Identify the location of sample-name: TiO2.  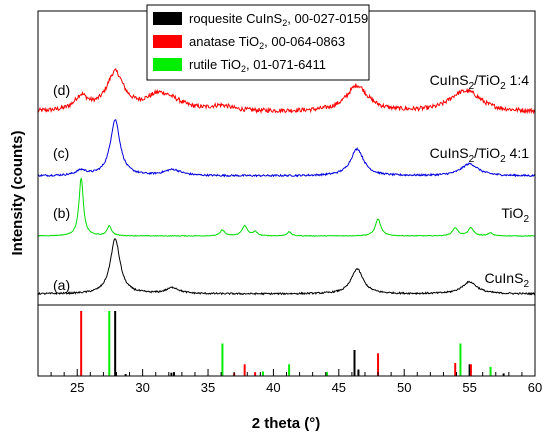
(515, 215).